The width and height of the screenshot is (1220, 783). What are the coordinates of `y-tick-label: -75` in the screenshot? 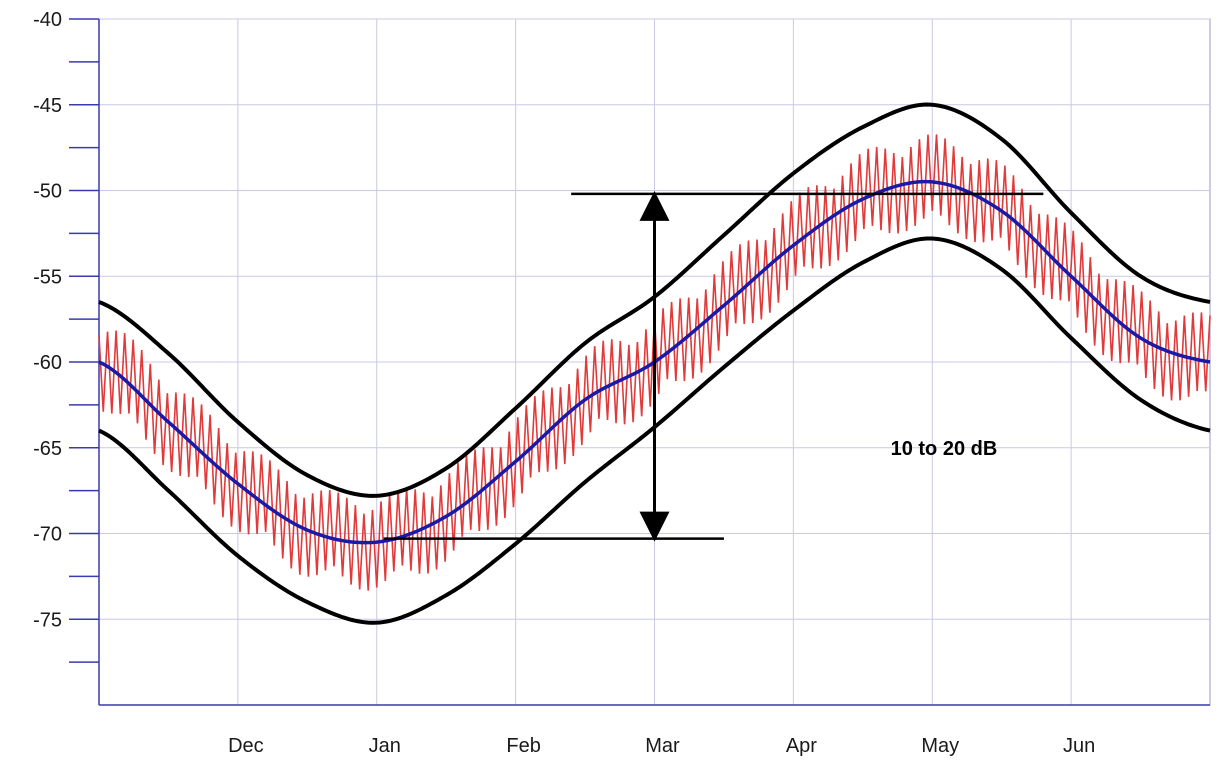 It's located at (47, 620).